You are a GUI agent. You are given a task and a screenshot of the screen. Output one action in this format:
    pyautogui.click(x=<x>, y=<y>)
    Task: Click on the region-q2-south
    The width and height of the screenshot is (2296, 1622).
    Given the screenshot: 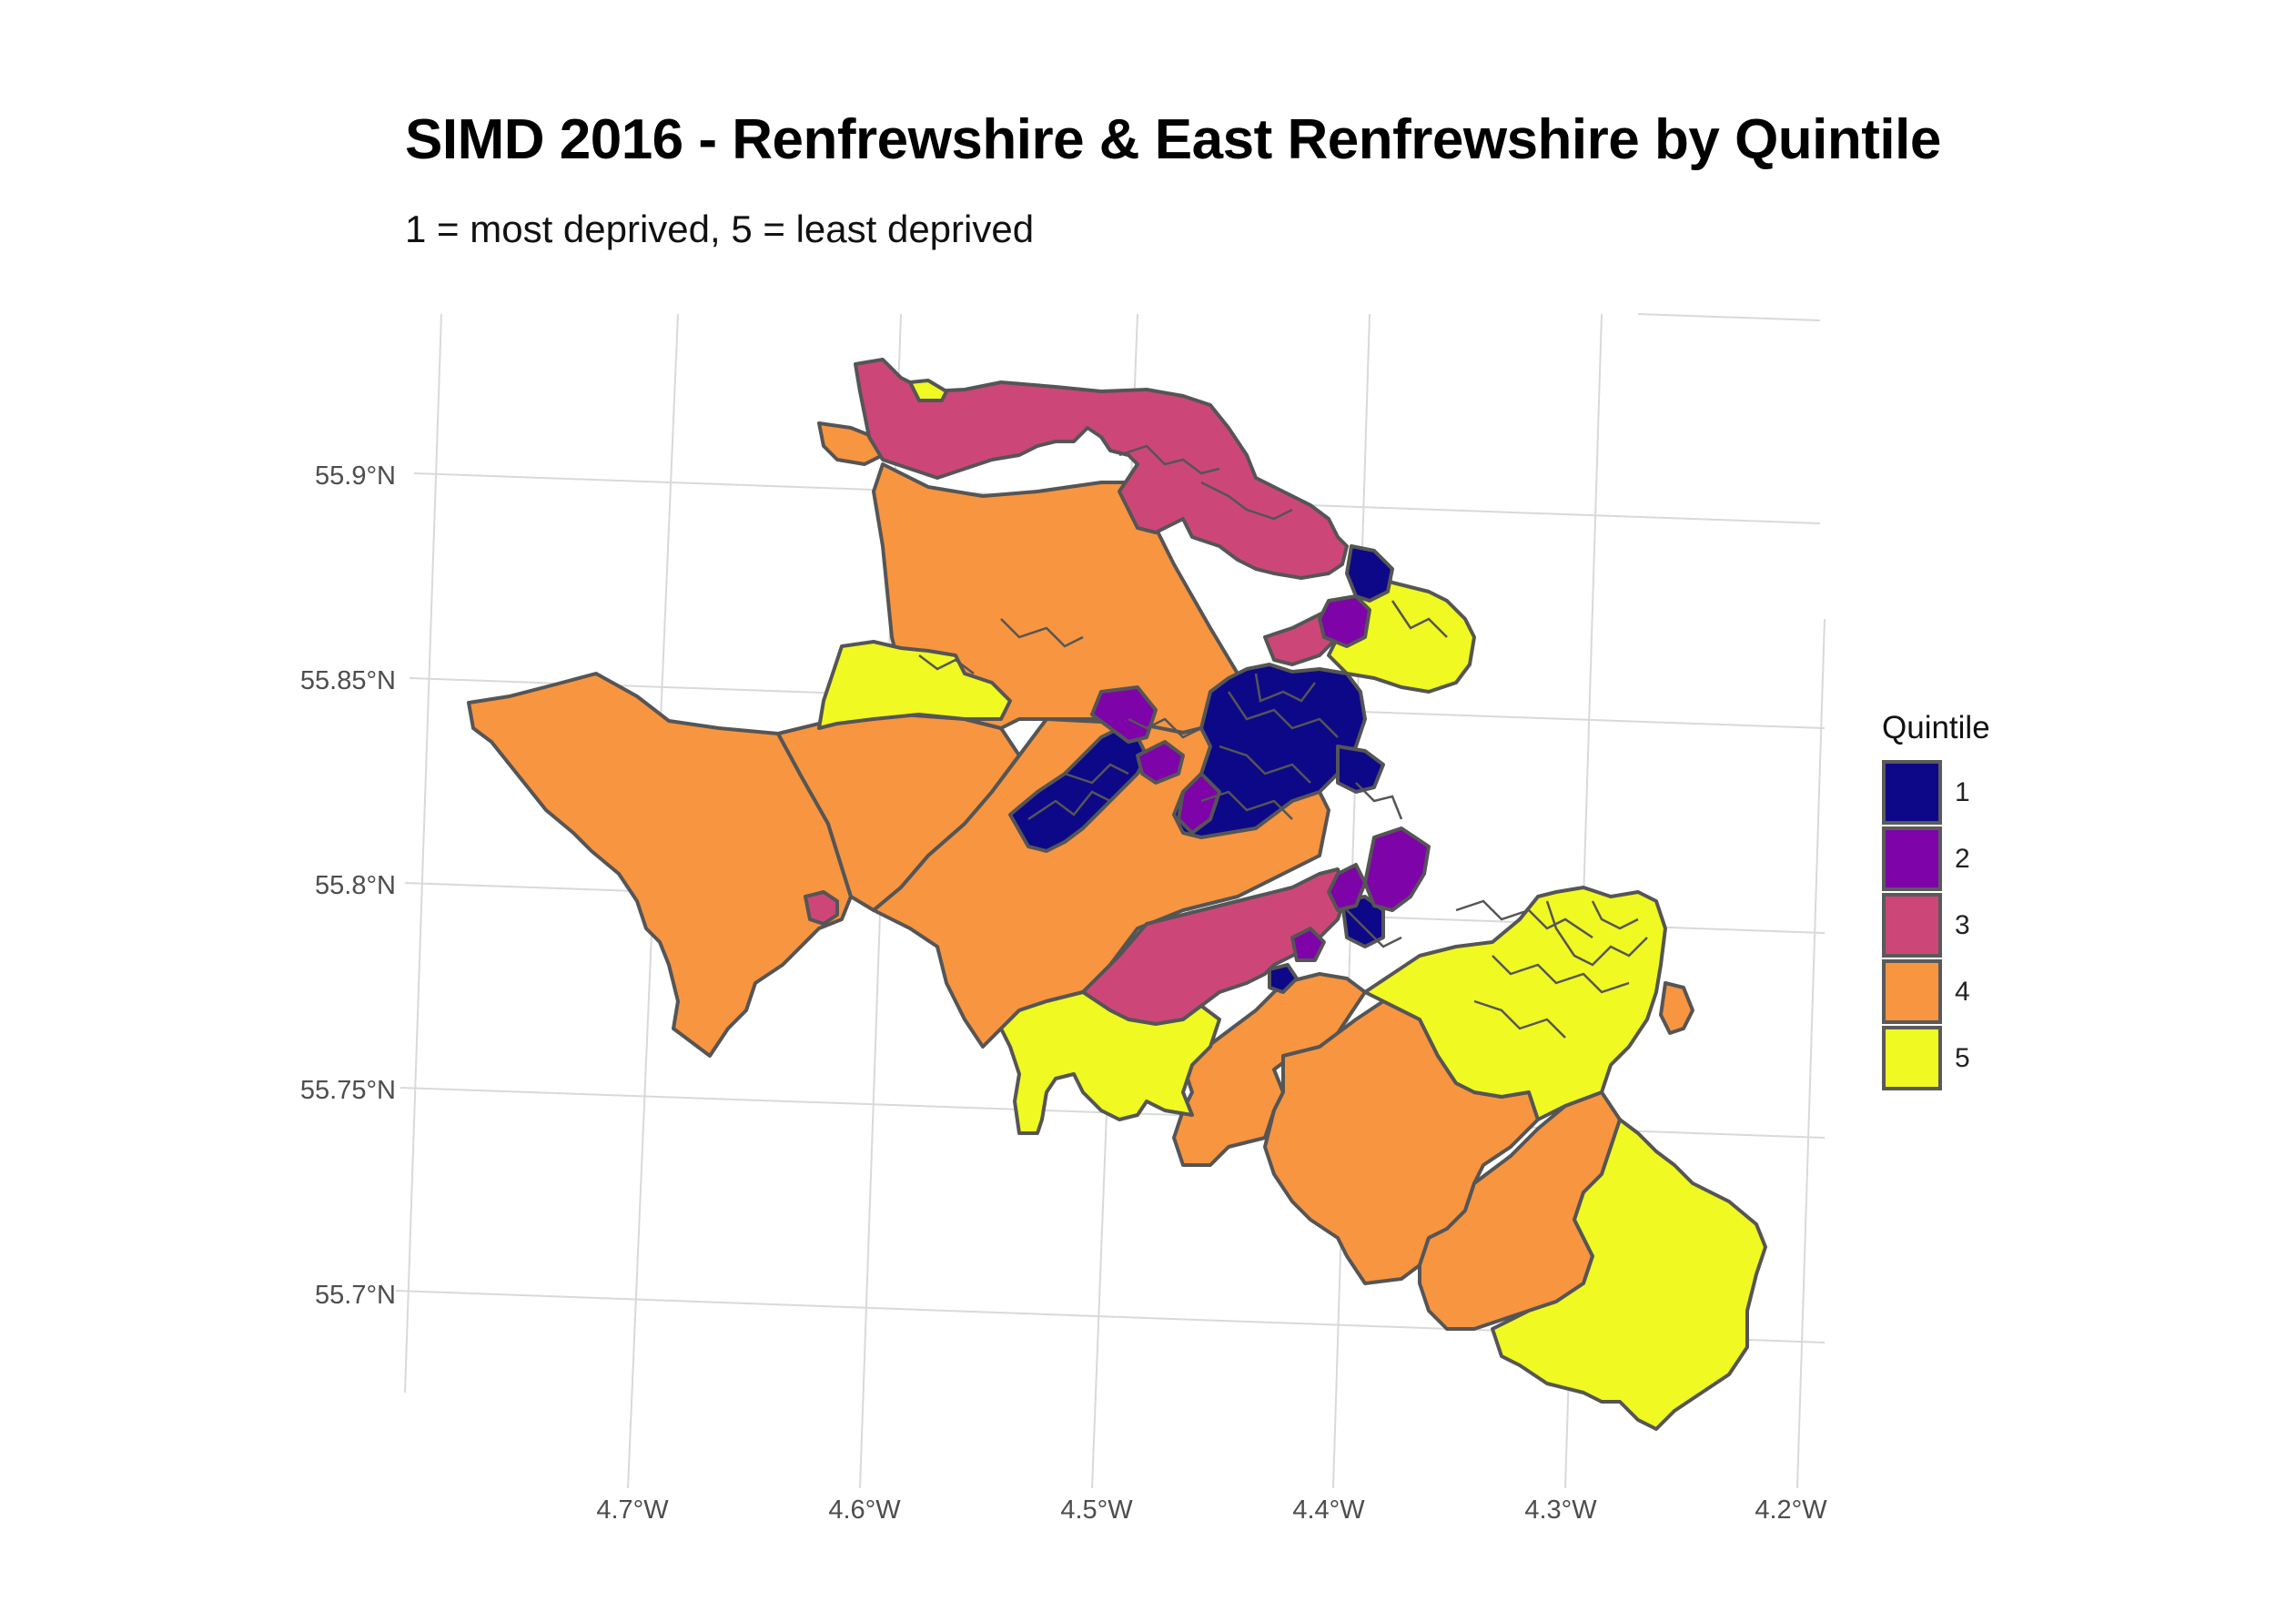 What is the action you would take?
    pyautogui.click(x=1347, y=887)
    